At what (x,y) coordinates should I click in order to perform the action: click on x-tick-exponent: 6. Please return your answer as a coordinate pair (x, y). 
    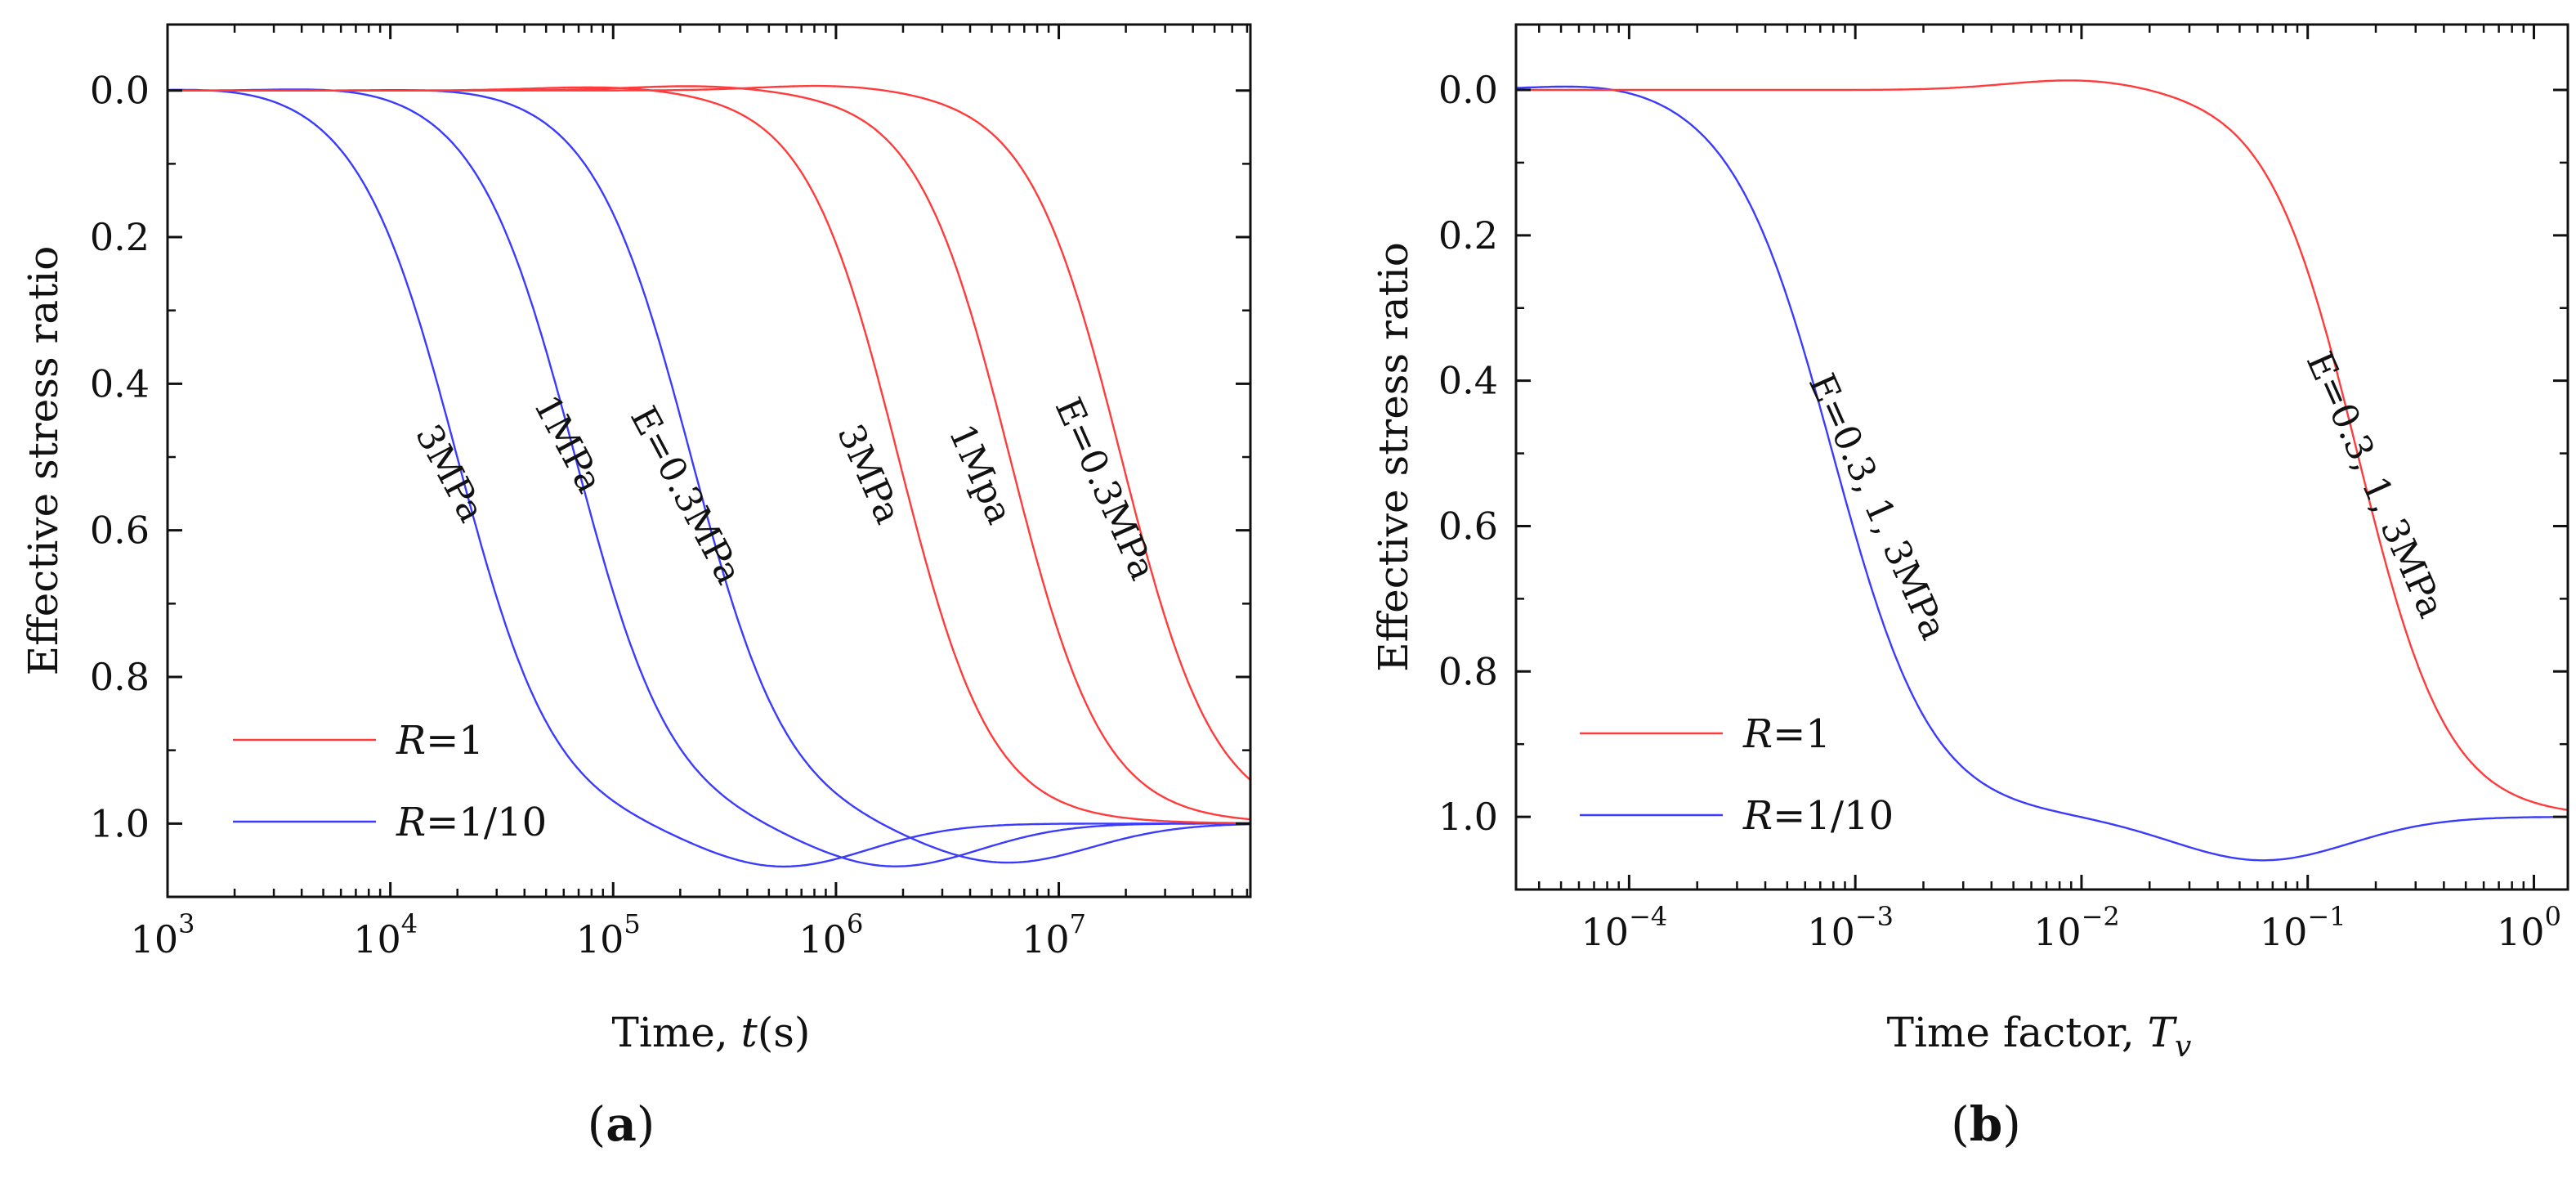
    Looking at the image, I should click on (855, 924).